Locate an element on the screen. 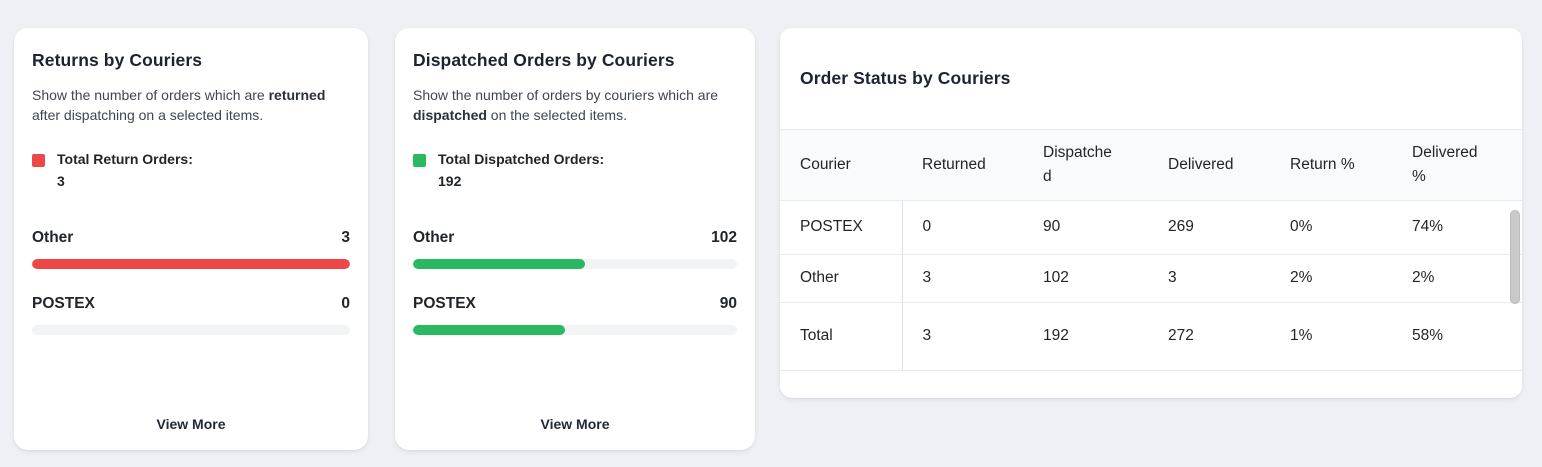 Image resolution: width=1542 pixels, height=467 pixels. col-header-courier: Courier is located at coordinates (825, 164).